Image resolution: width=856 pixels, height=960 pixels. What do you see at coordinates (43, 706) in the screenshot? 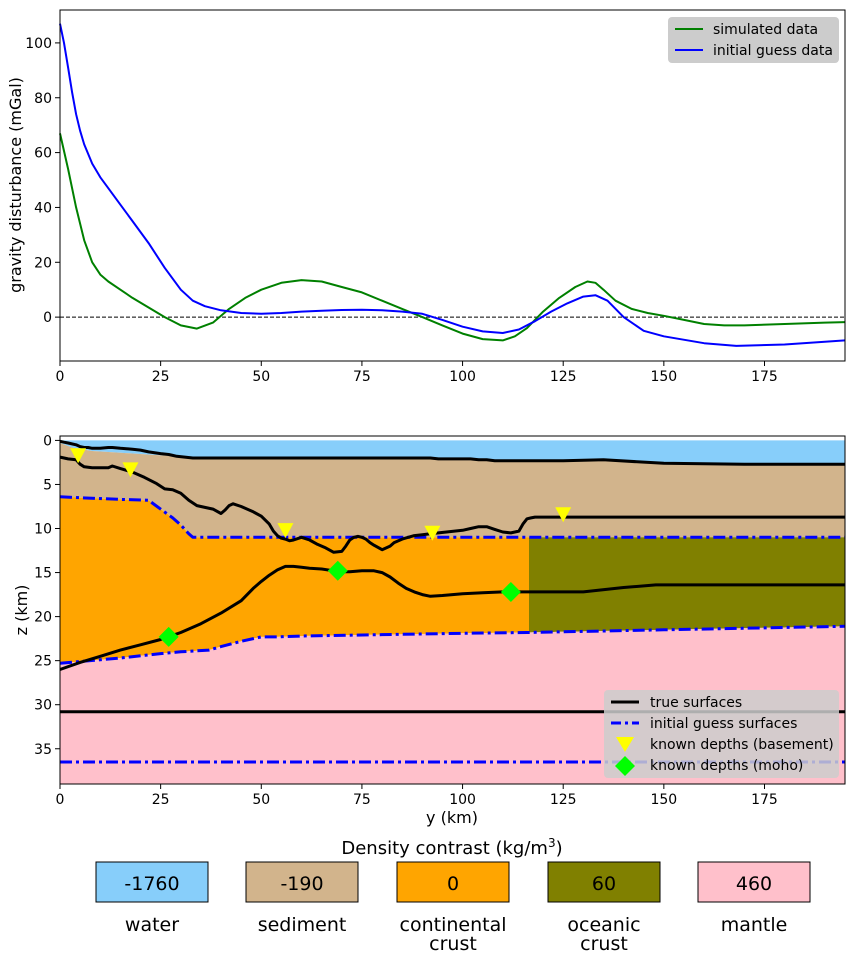
I see `y-tick-label: 30` at bounding box center [43, 706].